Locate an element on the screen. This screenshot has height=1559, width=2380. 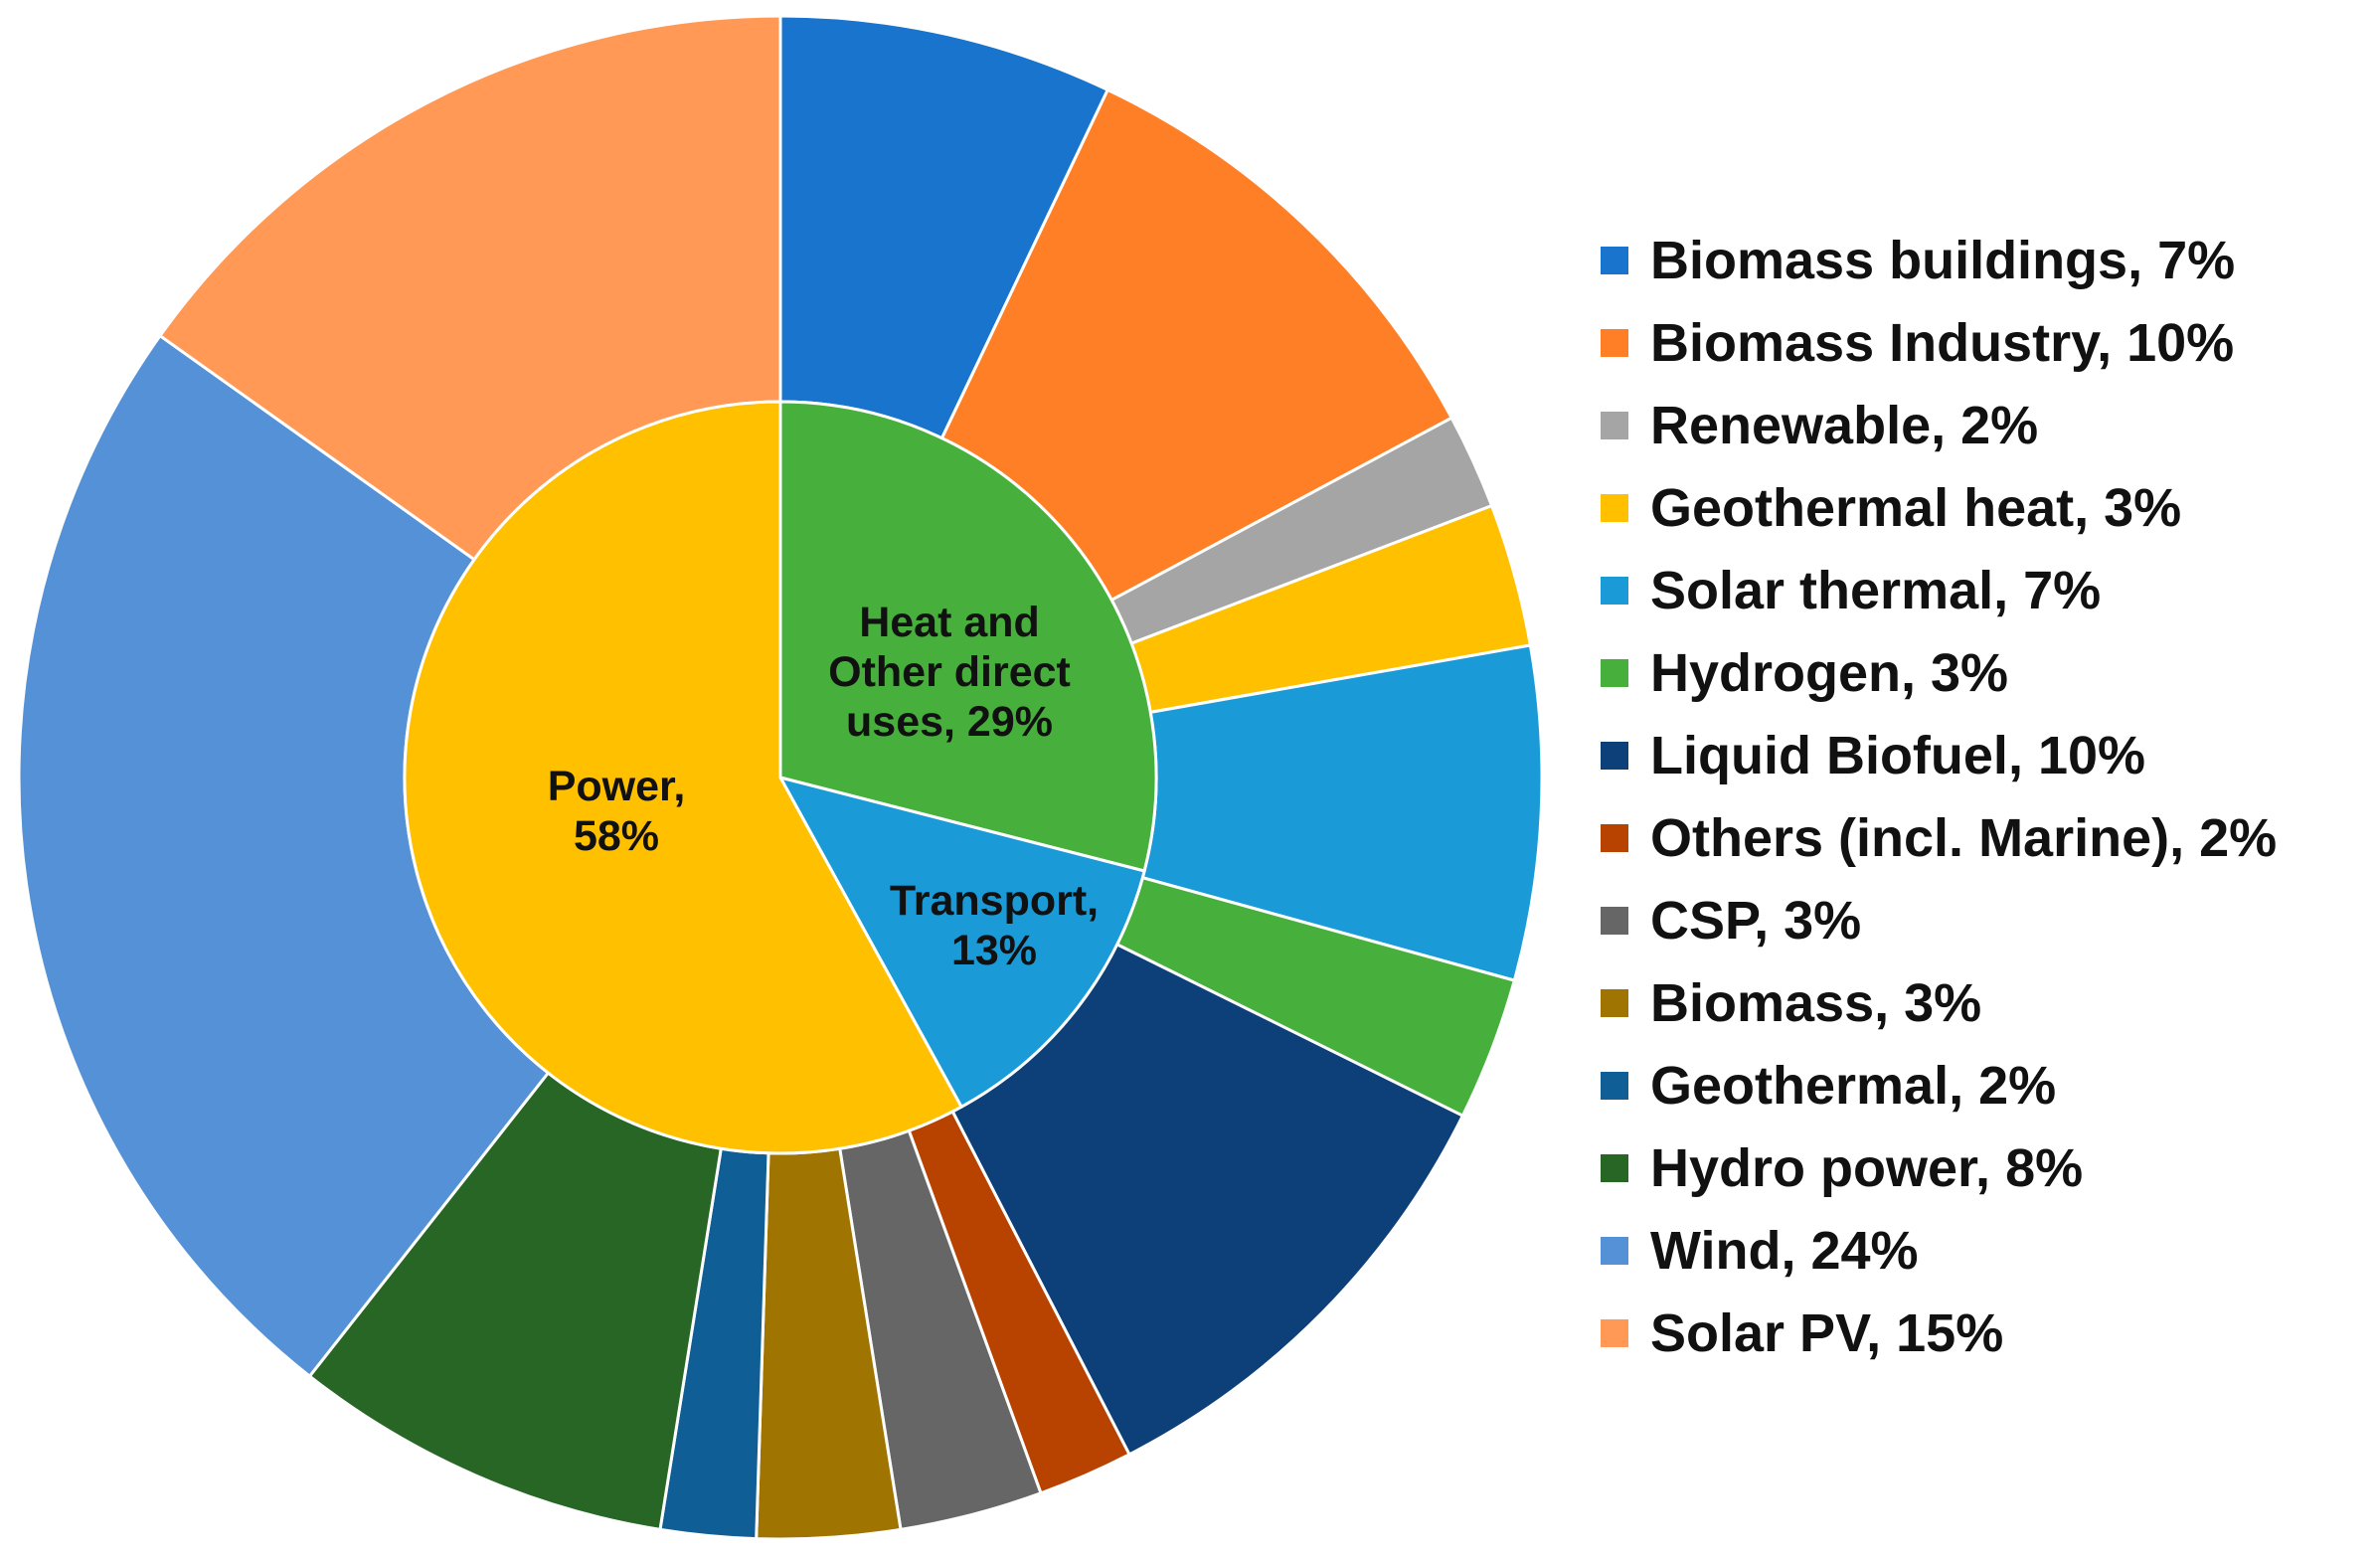
legend-item-biomass-3: Biomass, 3% is located at coordinates (1988, 1002).